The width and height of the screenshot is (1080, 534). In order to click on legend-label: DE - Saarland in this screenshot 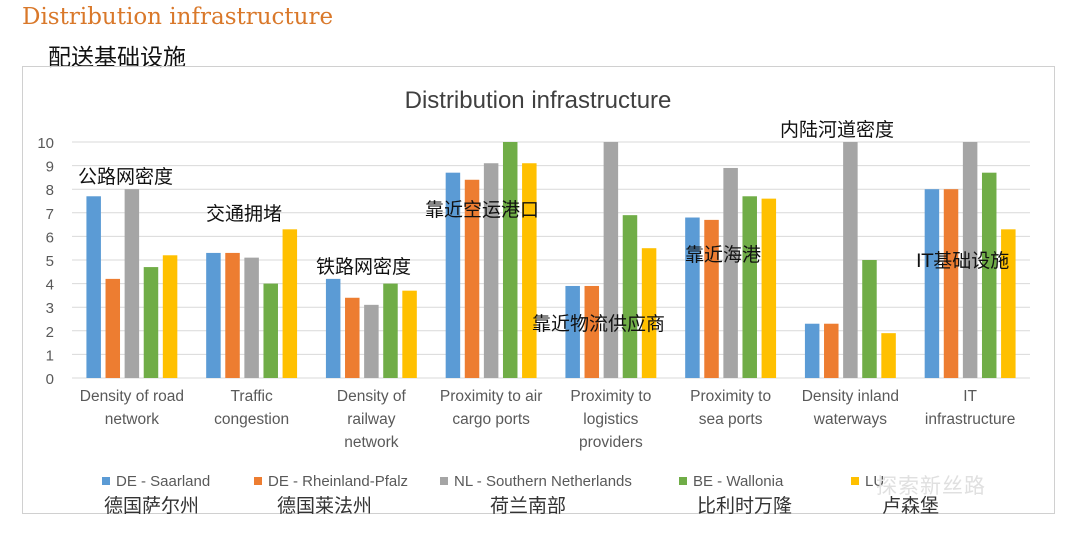, I will do `click(163, 481)`.